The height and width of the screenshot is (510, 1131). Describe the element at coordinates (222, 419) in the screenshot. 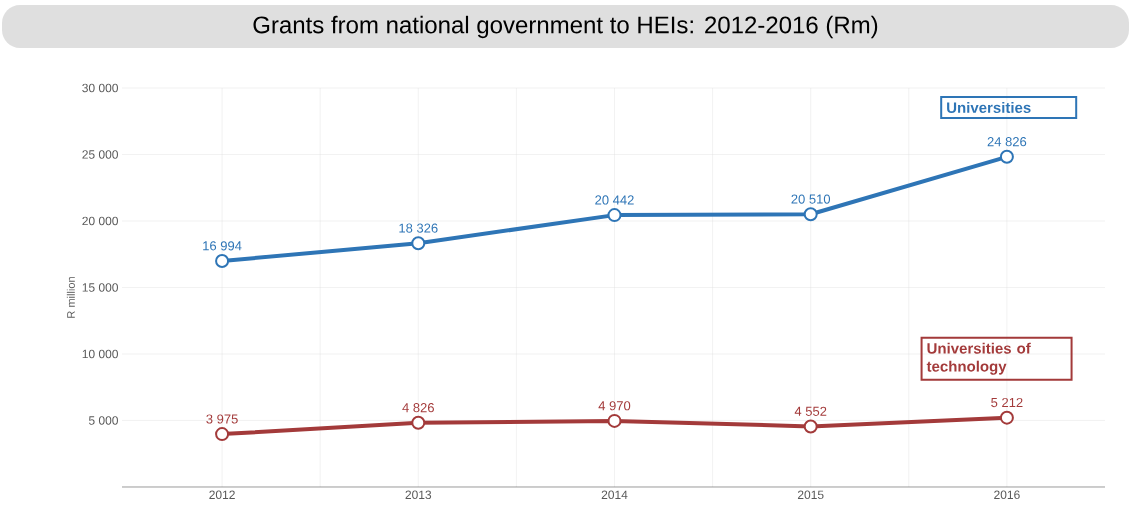

I see `data-label: 3 975` at that location.